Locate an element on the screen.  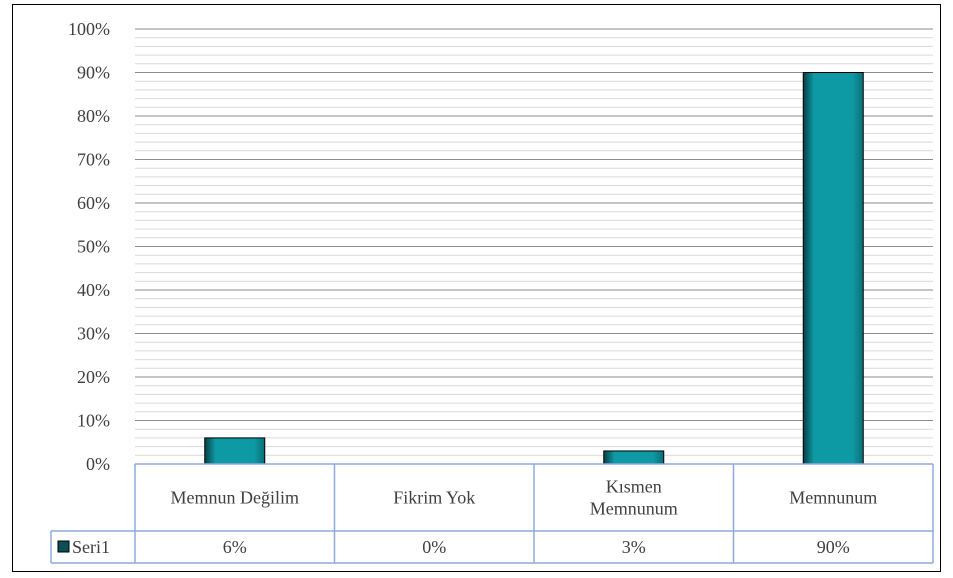
category-label: Kısmen is located at coordinates (634, 487).